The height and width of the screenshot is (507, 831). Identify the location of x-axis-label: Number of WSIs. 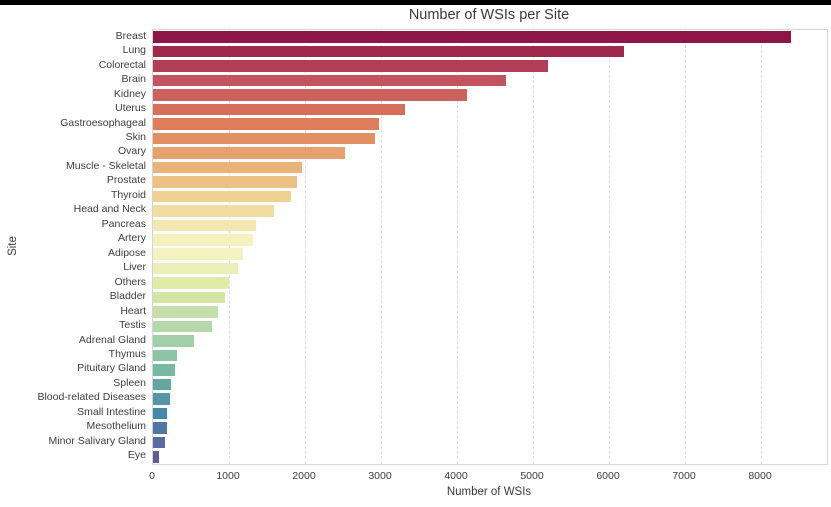
(489, 492).